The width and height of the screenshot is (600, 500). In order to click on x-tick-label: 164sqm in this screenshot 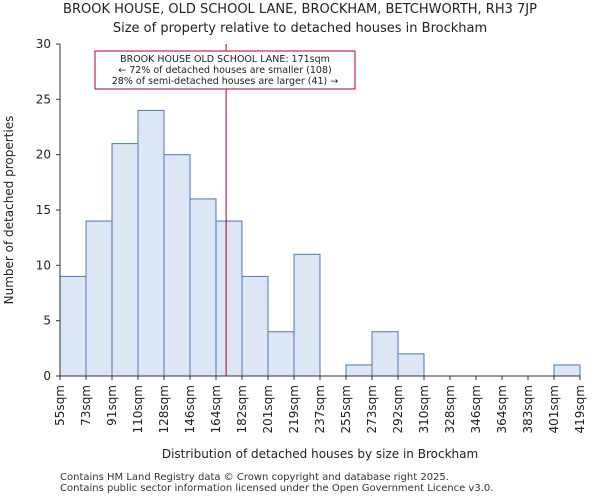, I will do `click(216, 409)`.